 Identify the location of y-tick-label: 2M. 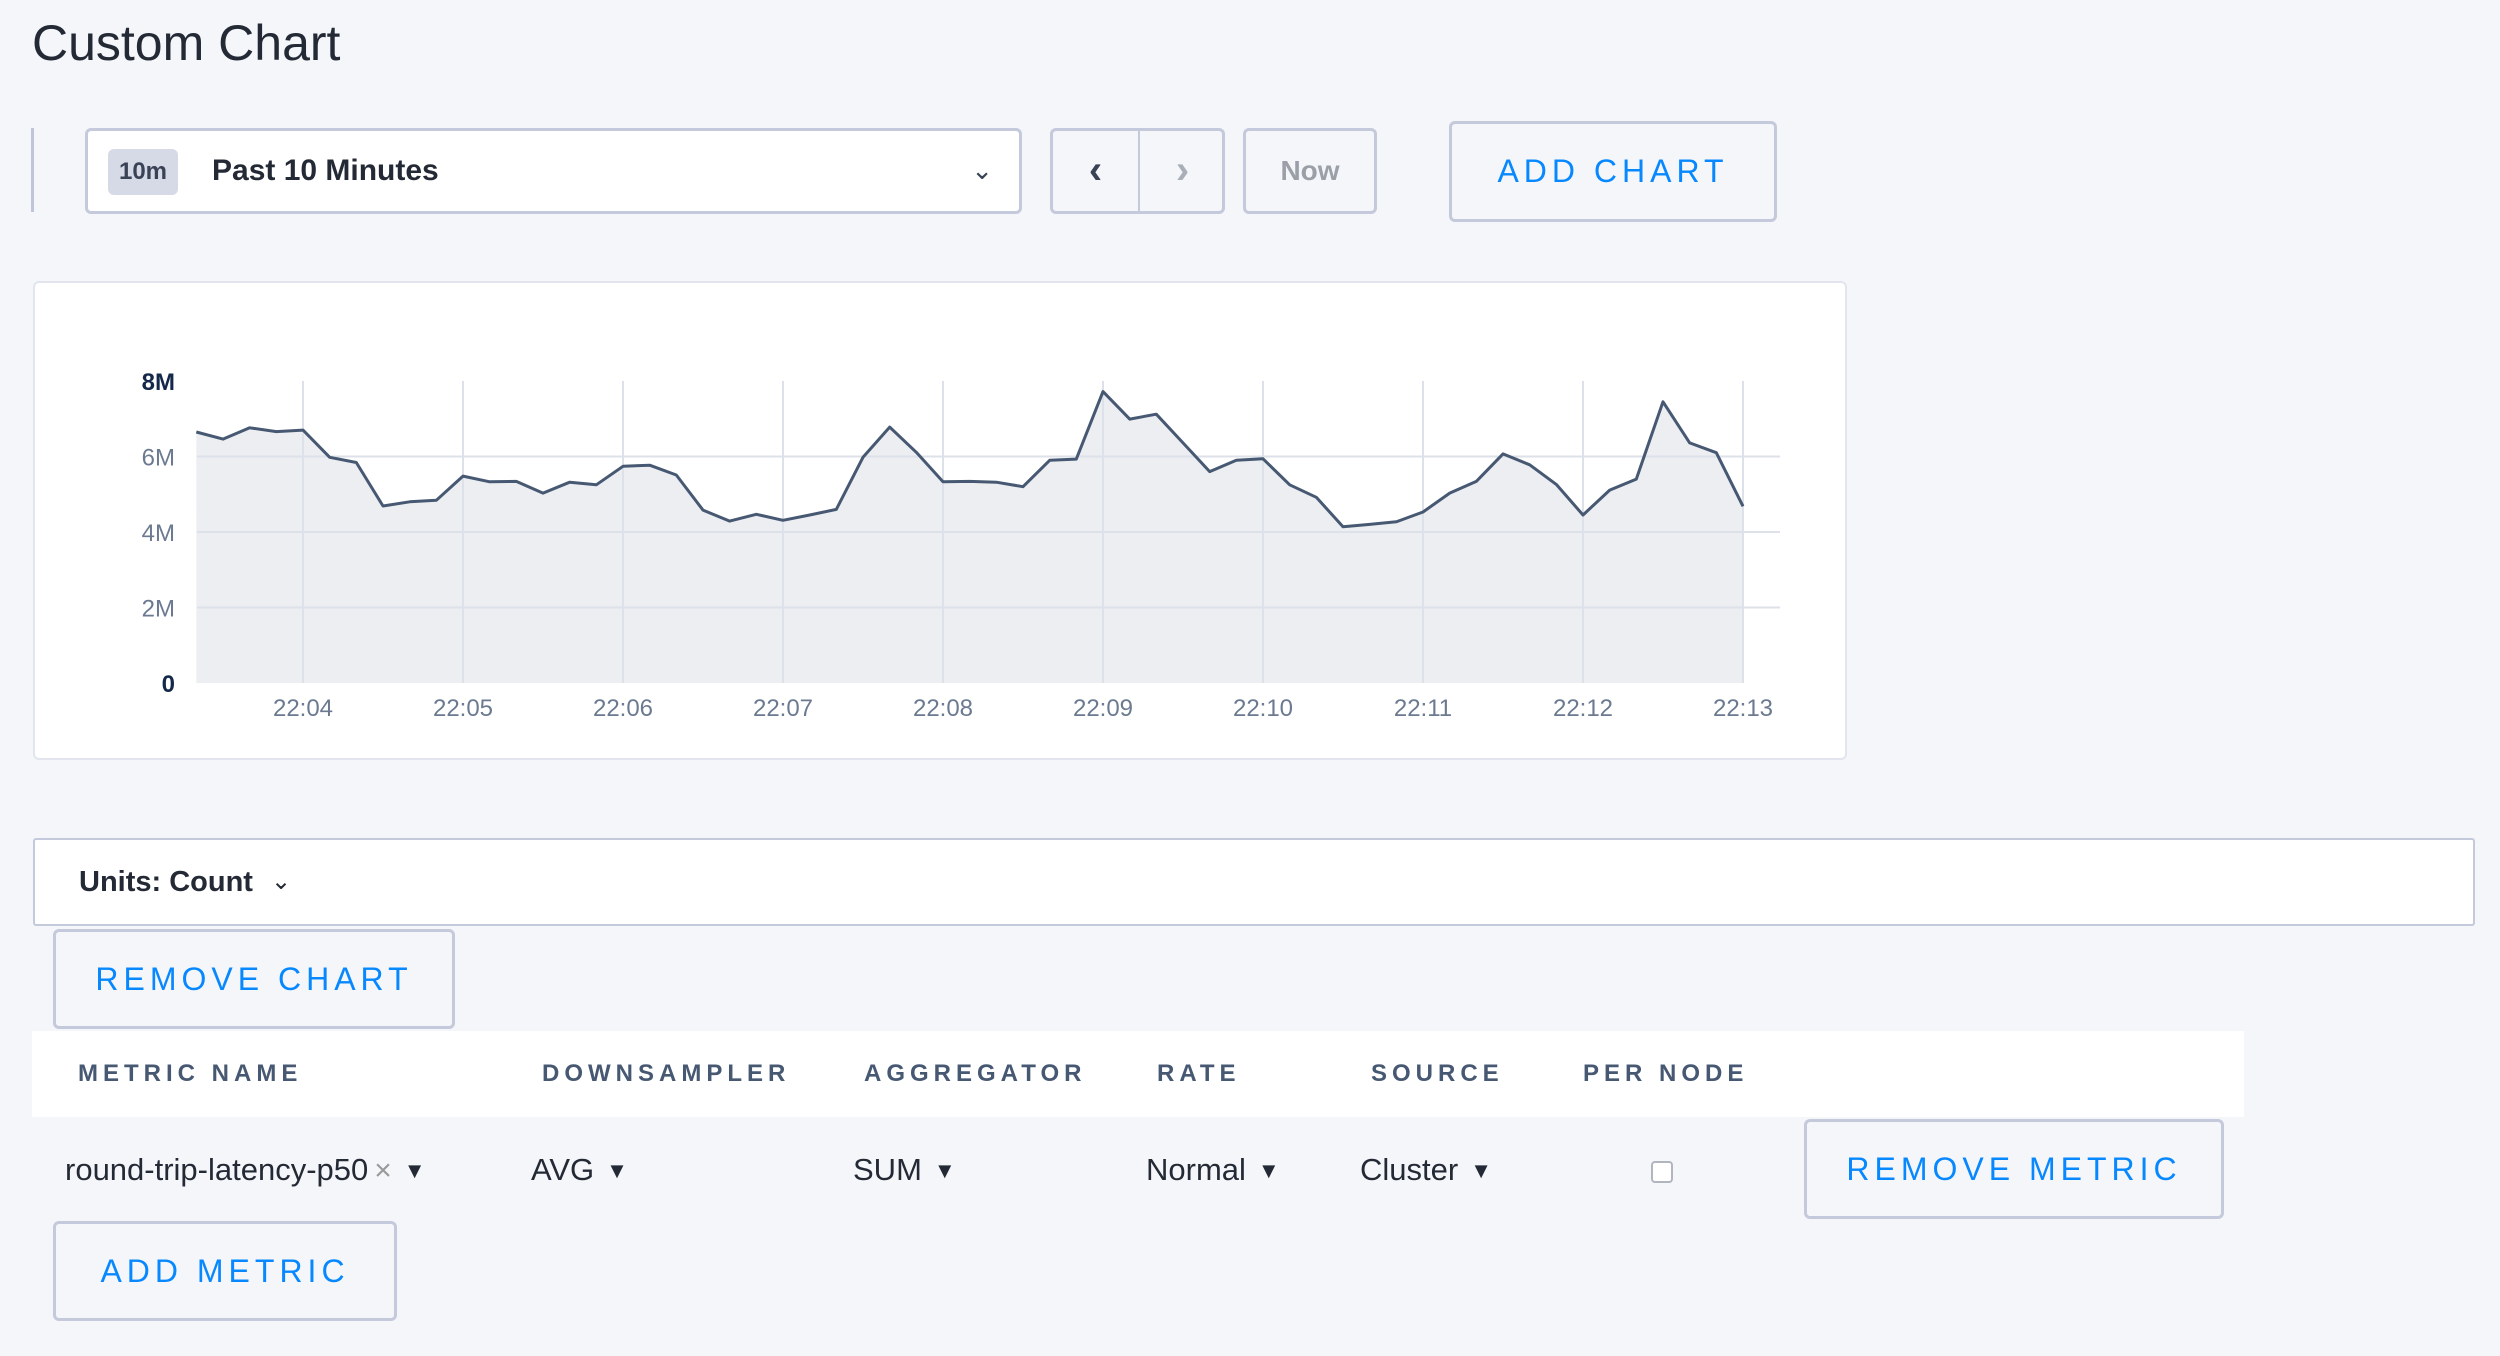
(158, 609).